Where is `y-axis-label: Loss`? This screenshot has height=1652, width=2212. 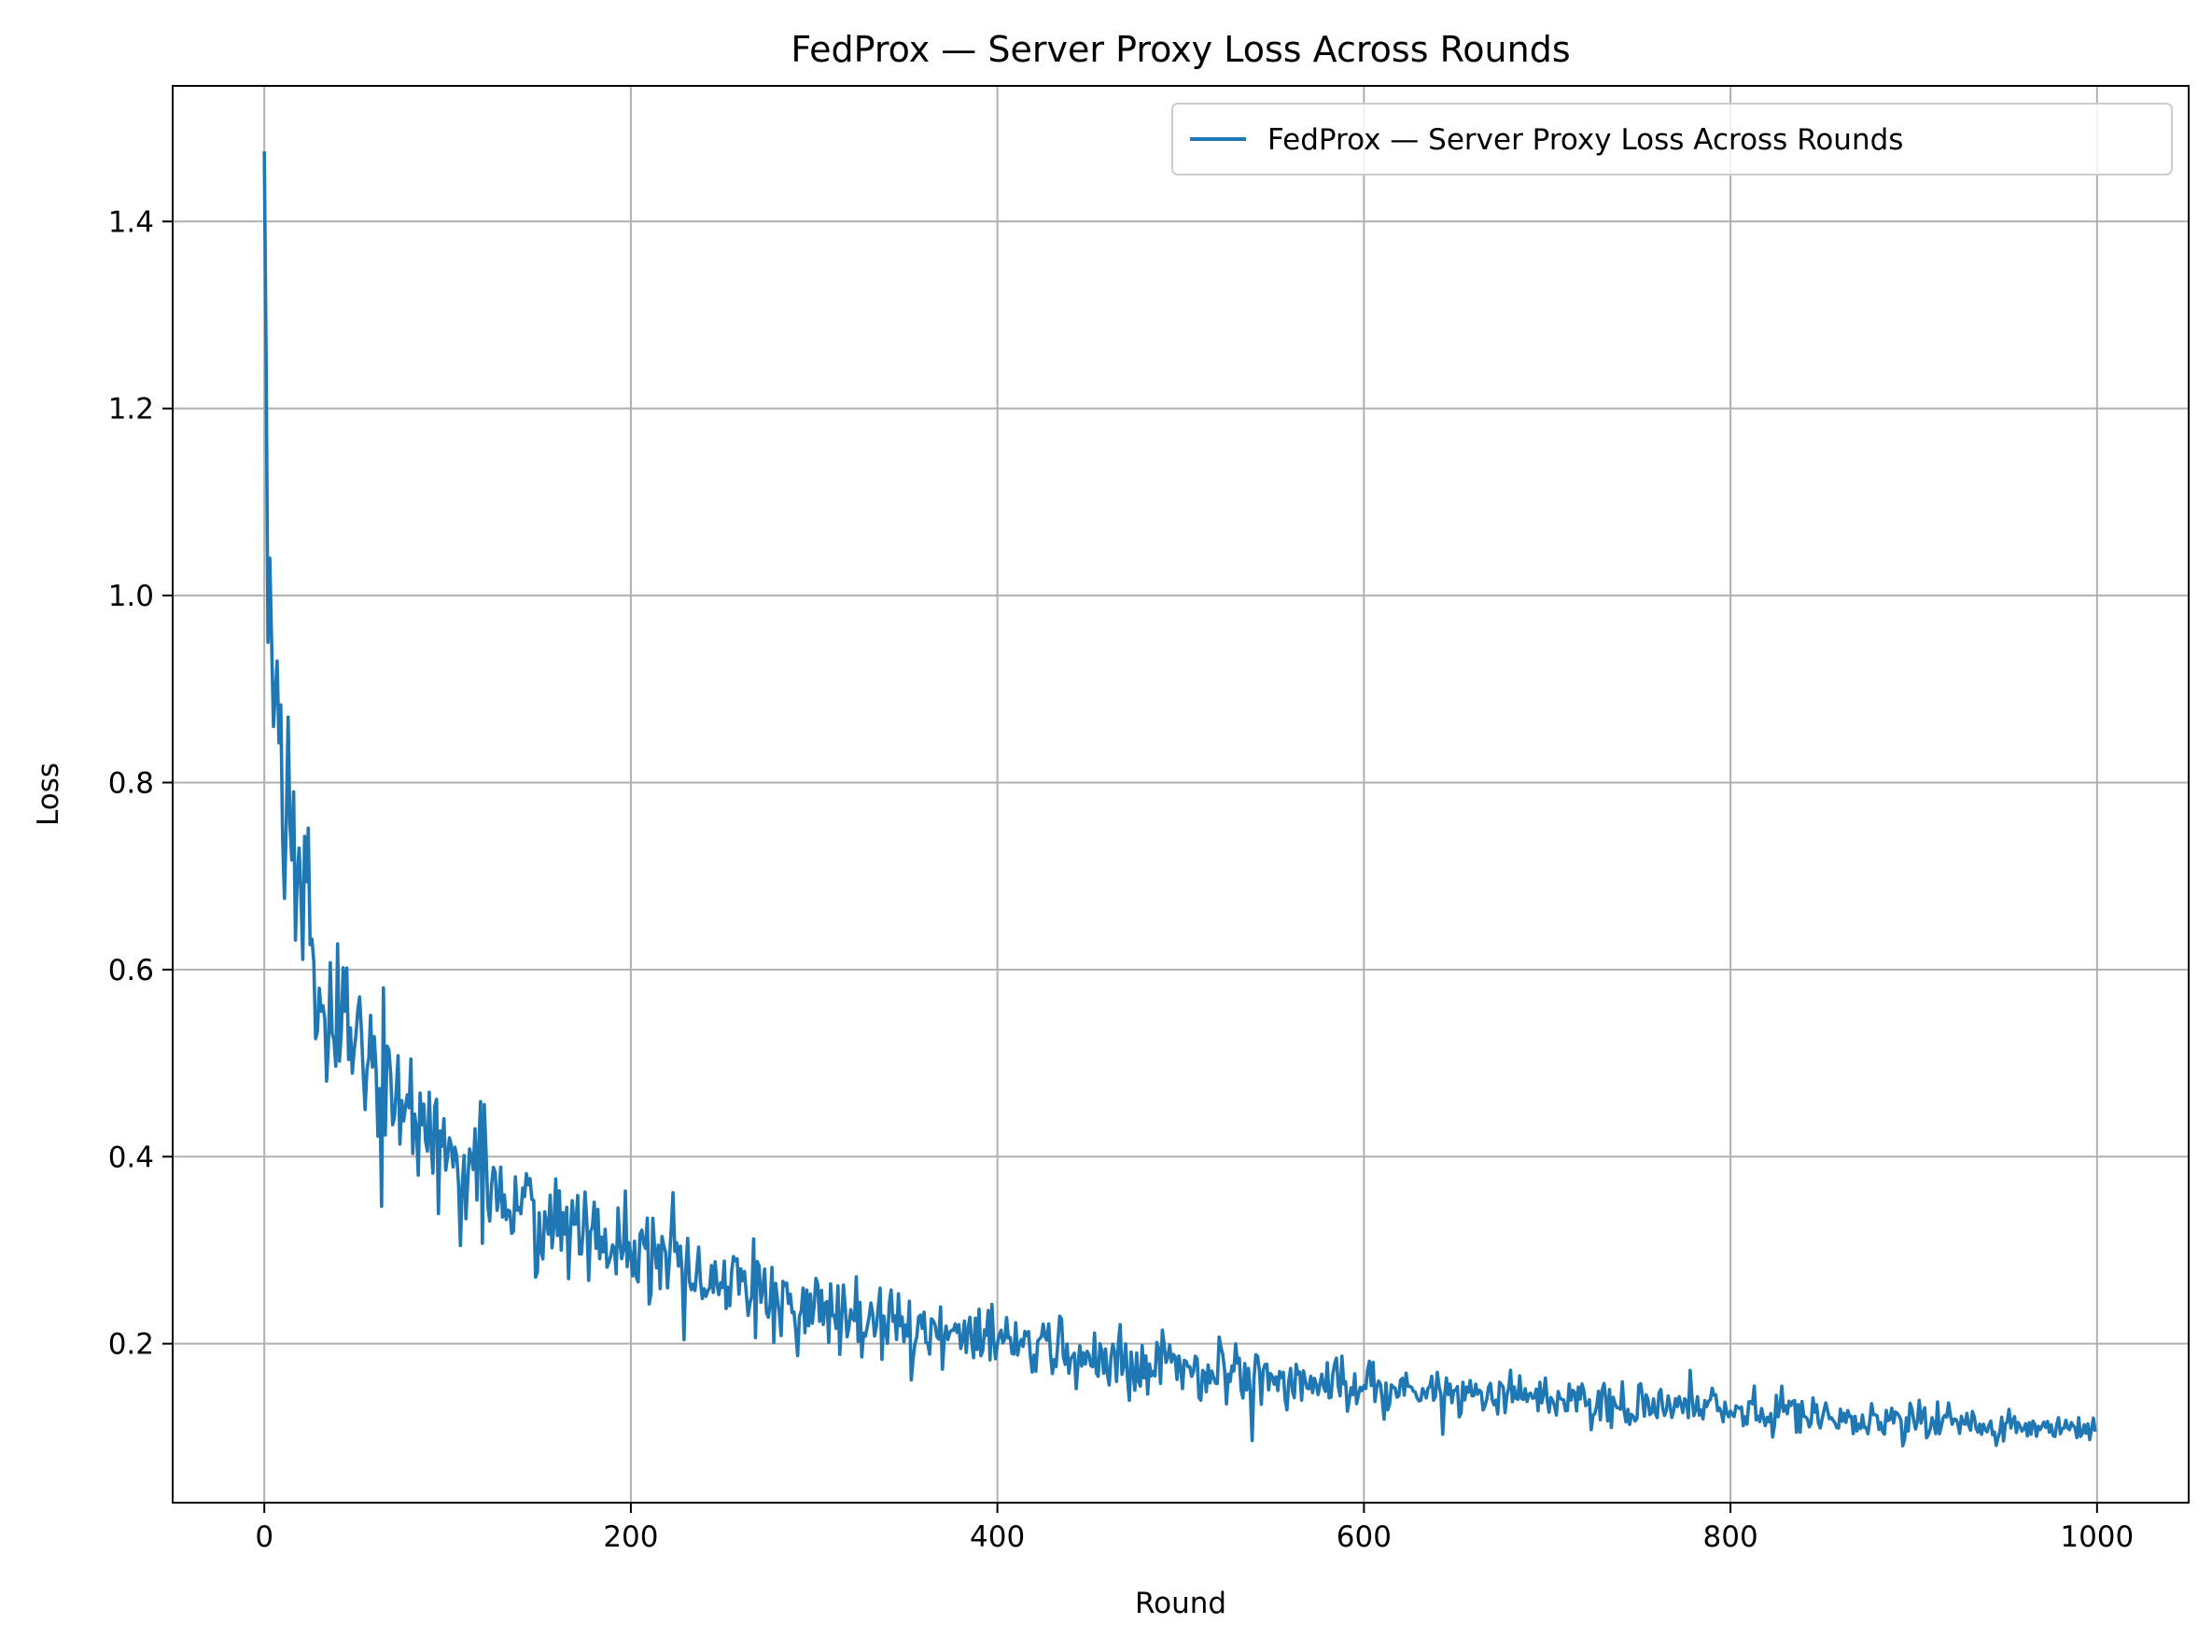 y-axis-label: Loss is located at coordinates (48, 794).